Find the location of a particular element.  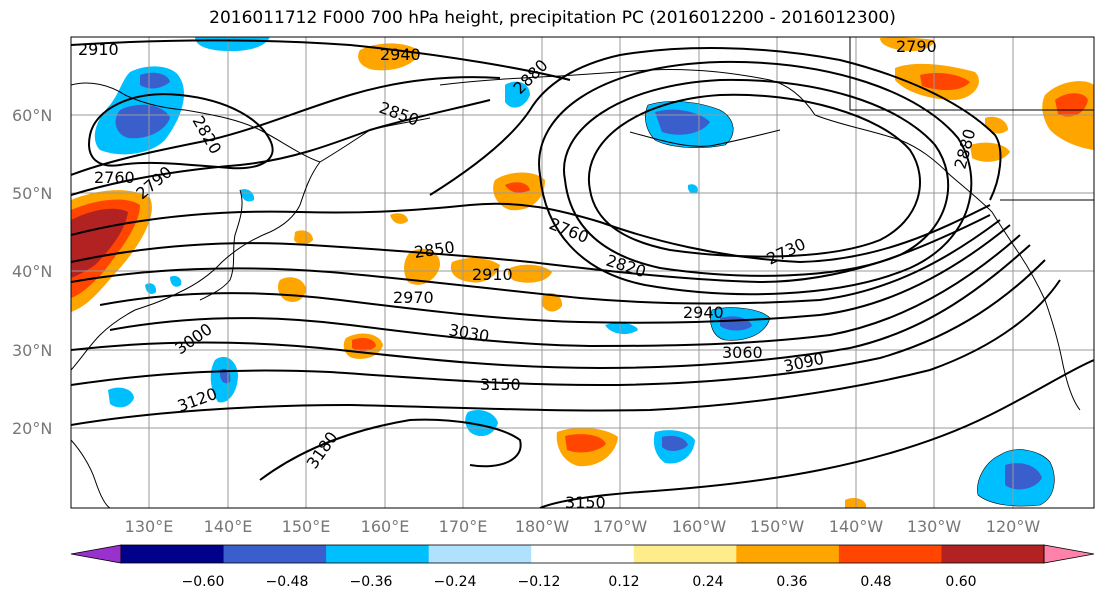

lon-tick-label: 160°E is located at coordinates (385, 526).